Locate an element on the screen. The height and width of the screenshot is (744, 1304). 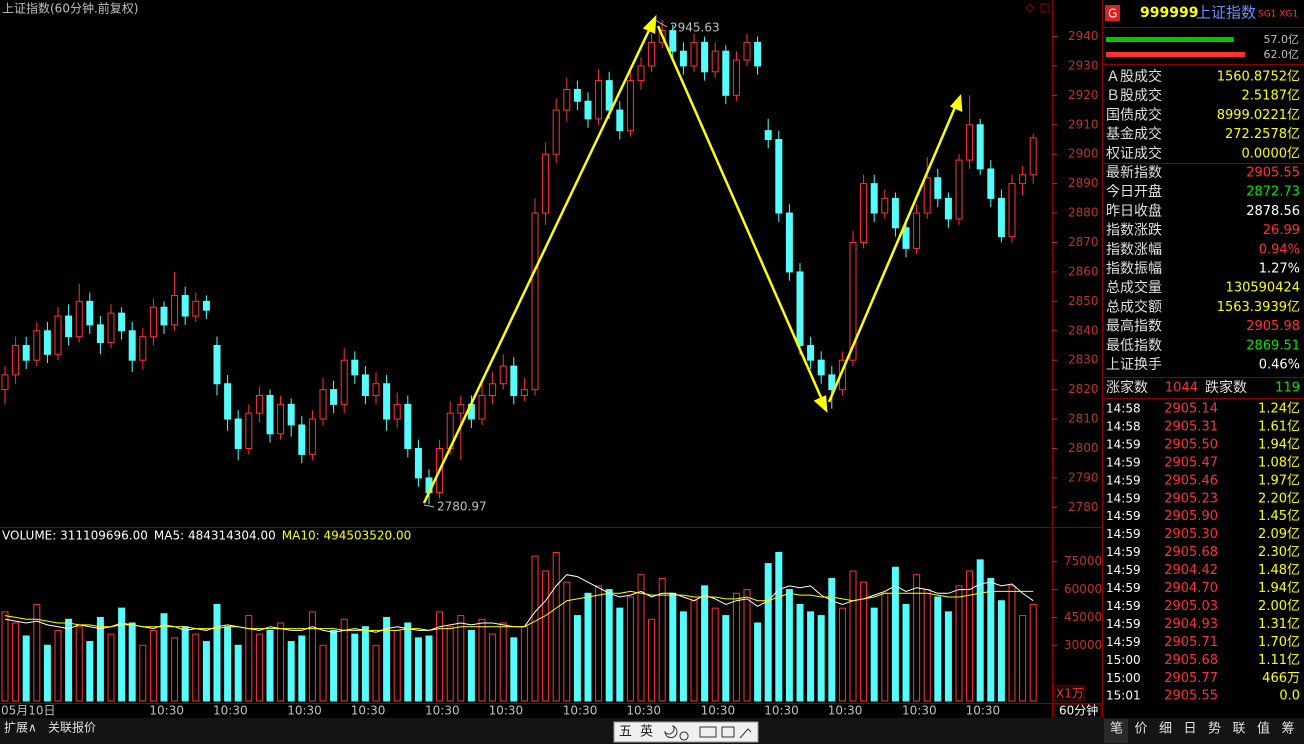
footer-button: 关联报价 is located at coordinates (72, 727).